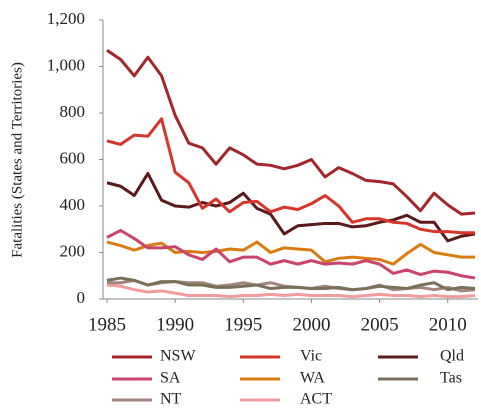  What do you see at coordinates (452, 356) in the screenshot?
I see `legend-label: Qld` at bounding box center [452, 356].